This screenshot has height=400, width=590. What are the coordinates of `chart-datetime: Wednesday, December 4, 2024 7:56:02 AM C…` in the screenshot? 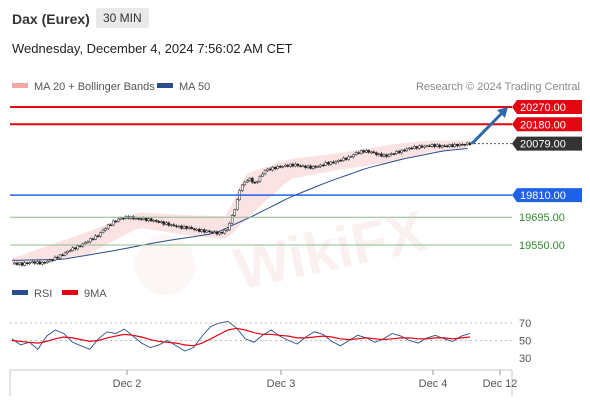 It's located at (152, 48).